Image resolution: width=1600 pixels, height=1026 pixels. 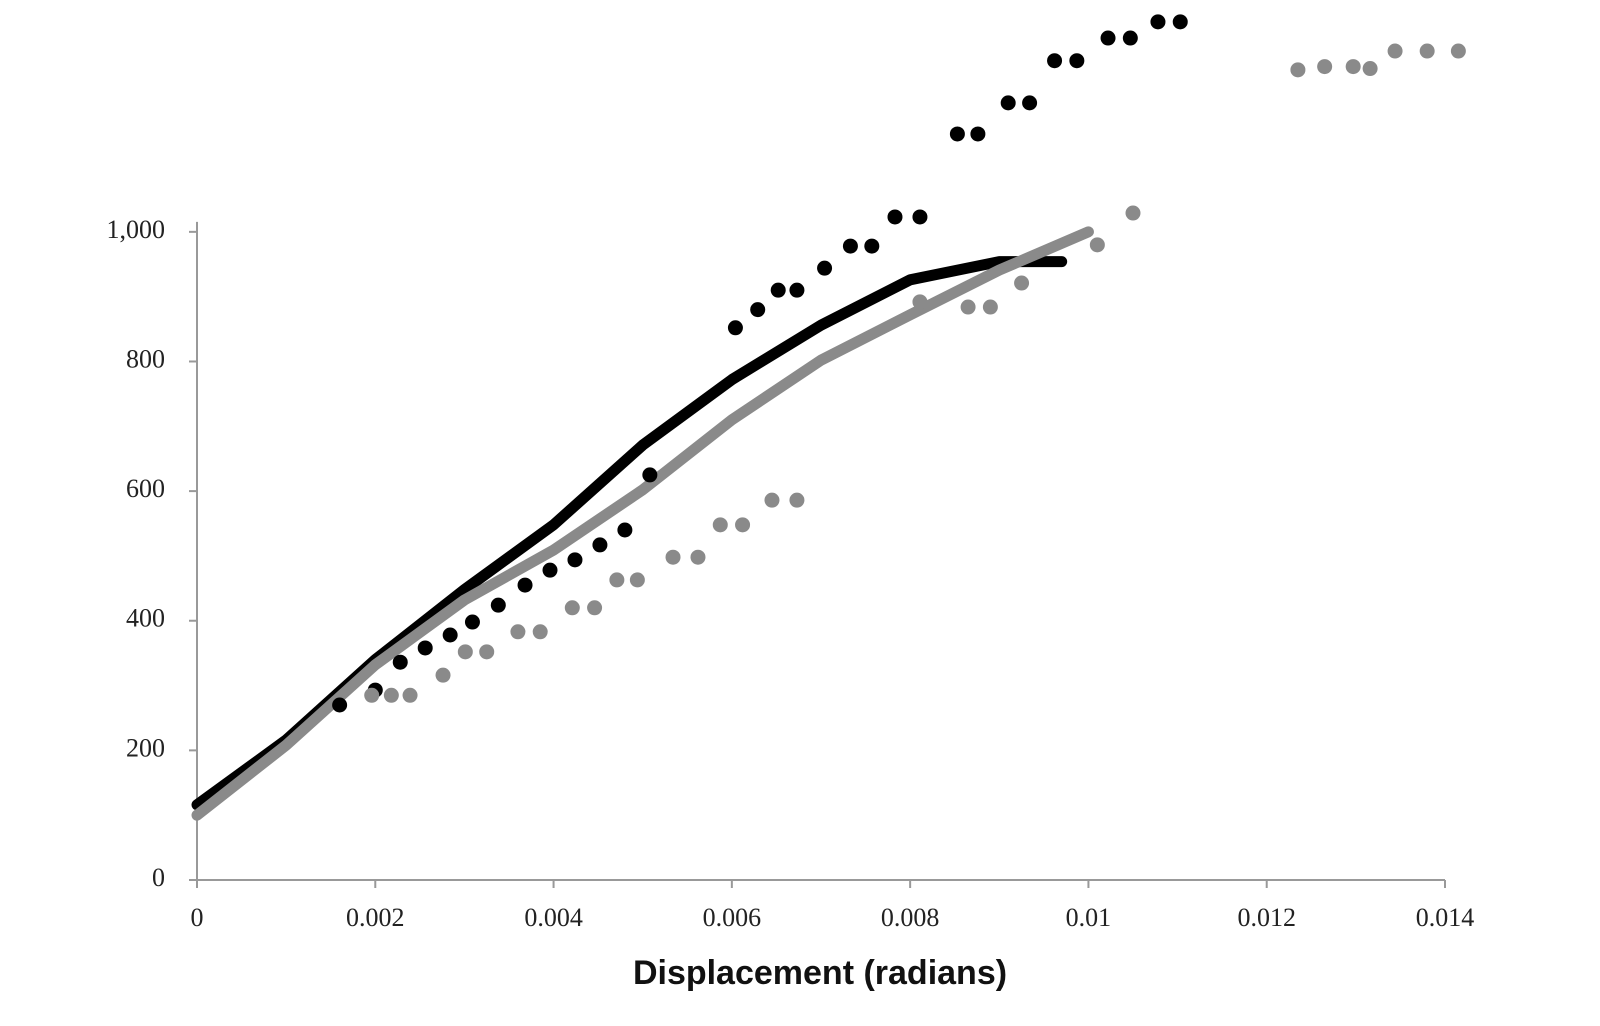 What do you see at coordinates (145, 488) in the screenshot?
I see `y-tick-label: 600` at bounding box center [145, 488].